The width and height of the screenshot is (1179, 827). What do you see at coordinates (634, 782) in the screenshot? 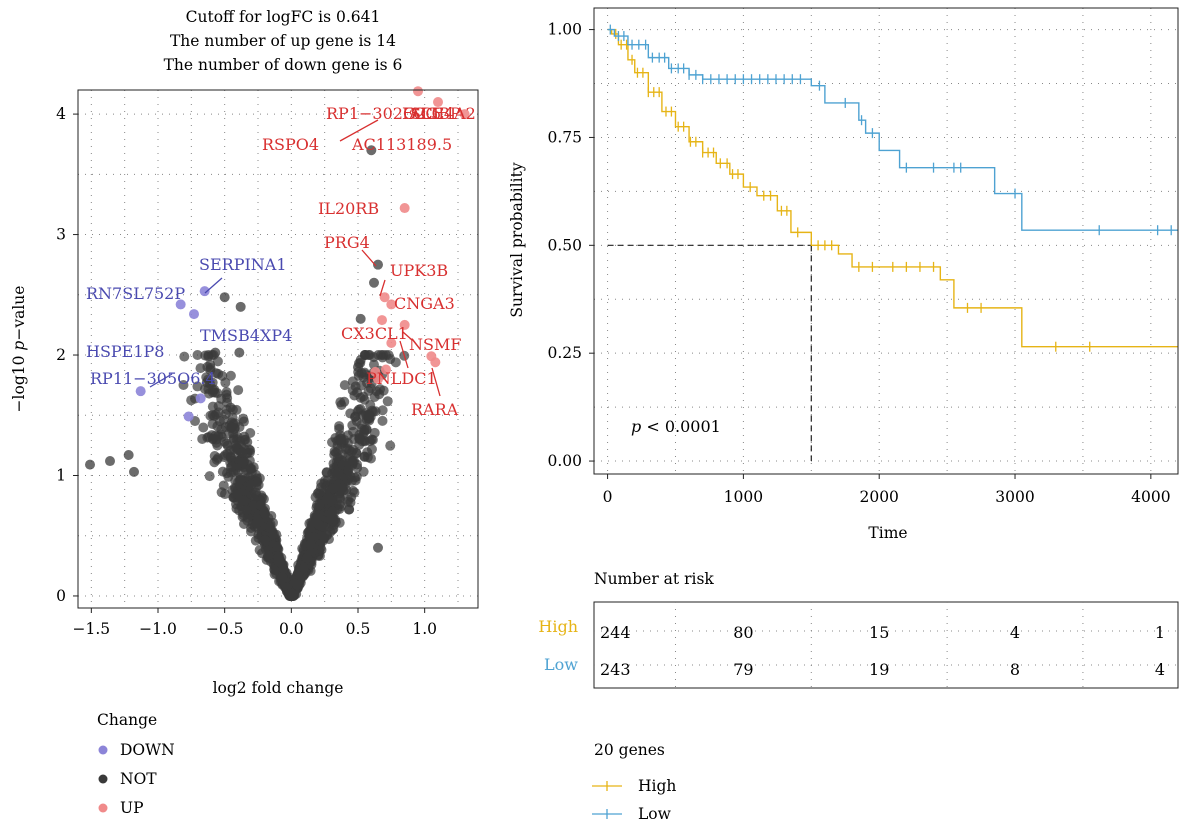
I see `survival-legend: 20 genes High Low` at bounding box center [634, 782].